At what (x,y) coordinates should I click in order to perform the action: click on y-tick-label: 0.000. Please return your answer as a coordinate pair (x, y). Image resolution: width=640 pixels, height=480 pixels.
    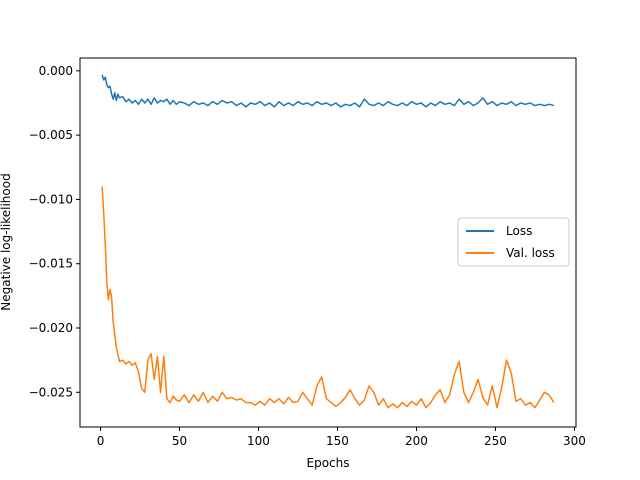
    Looking at the image, I should click on (56, 71).